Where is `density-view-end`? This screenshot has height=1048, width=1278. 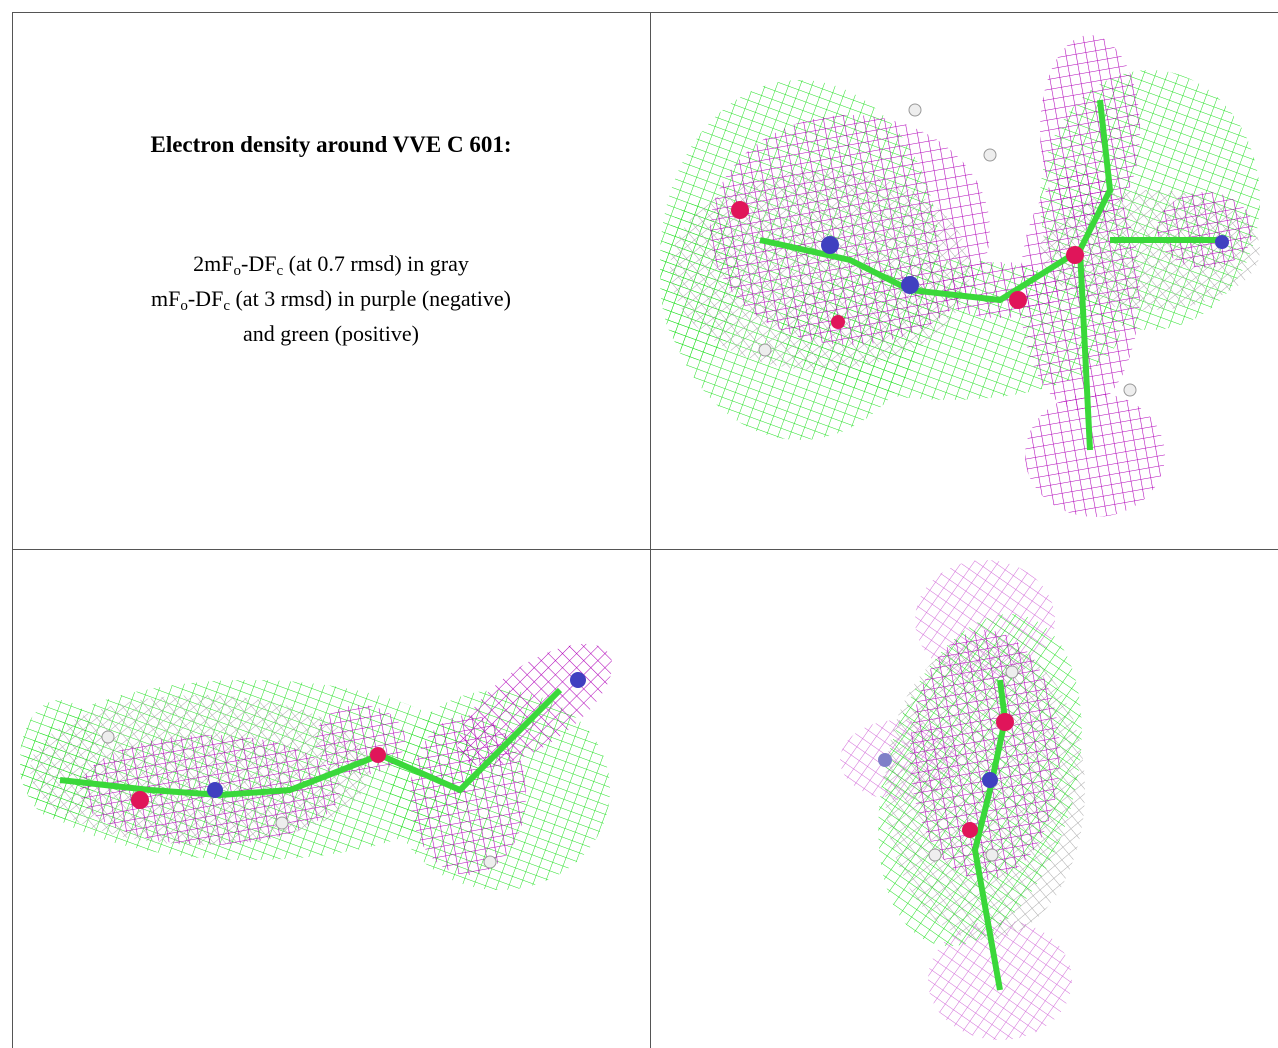 density-view-end is located at coordinates (962, 800).